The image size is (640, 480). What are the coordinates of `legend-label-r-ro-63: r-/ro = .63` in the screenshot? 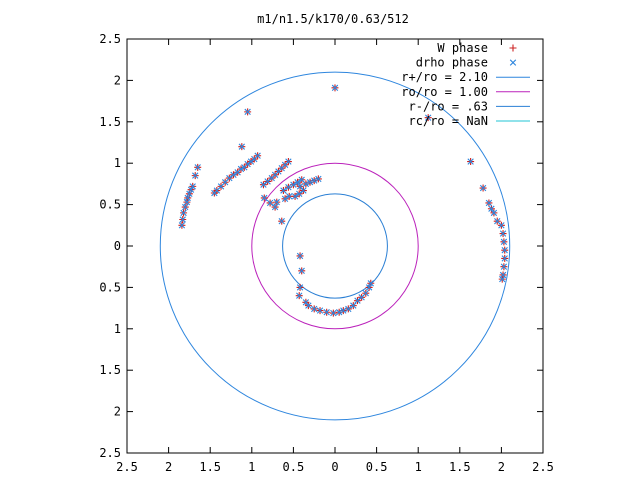 It's located at (448, 106).